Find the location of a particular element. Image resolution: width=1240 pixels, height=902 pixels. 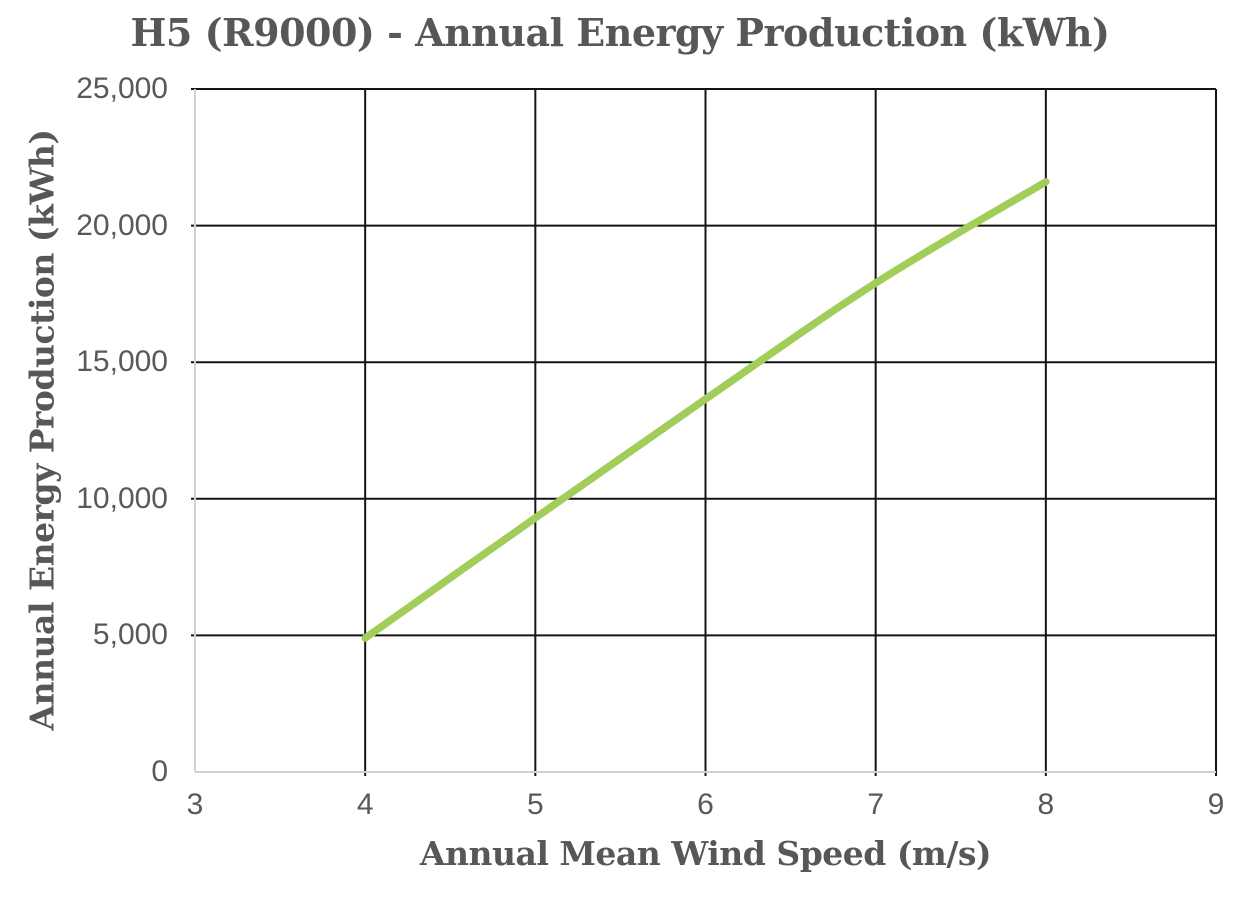

x-tick-label: 5 is located at coordinates (535, 804).